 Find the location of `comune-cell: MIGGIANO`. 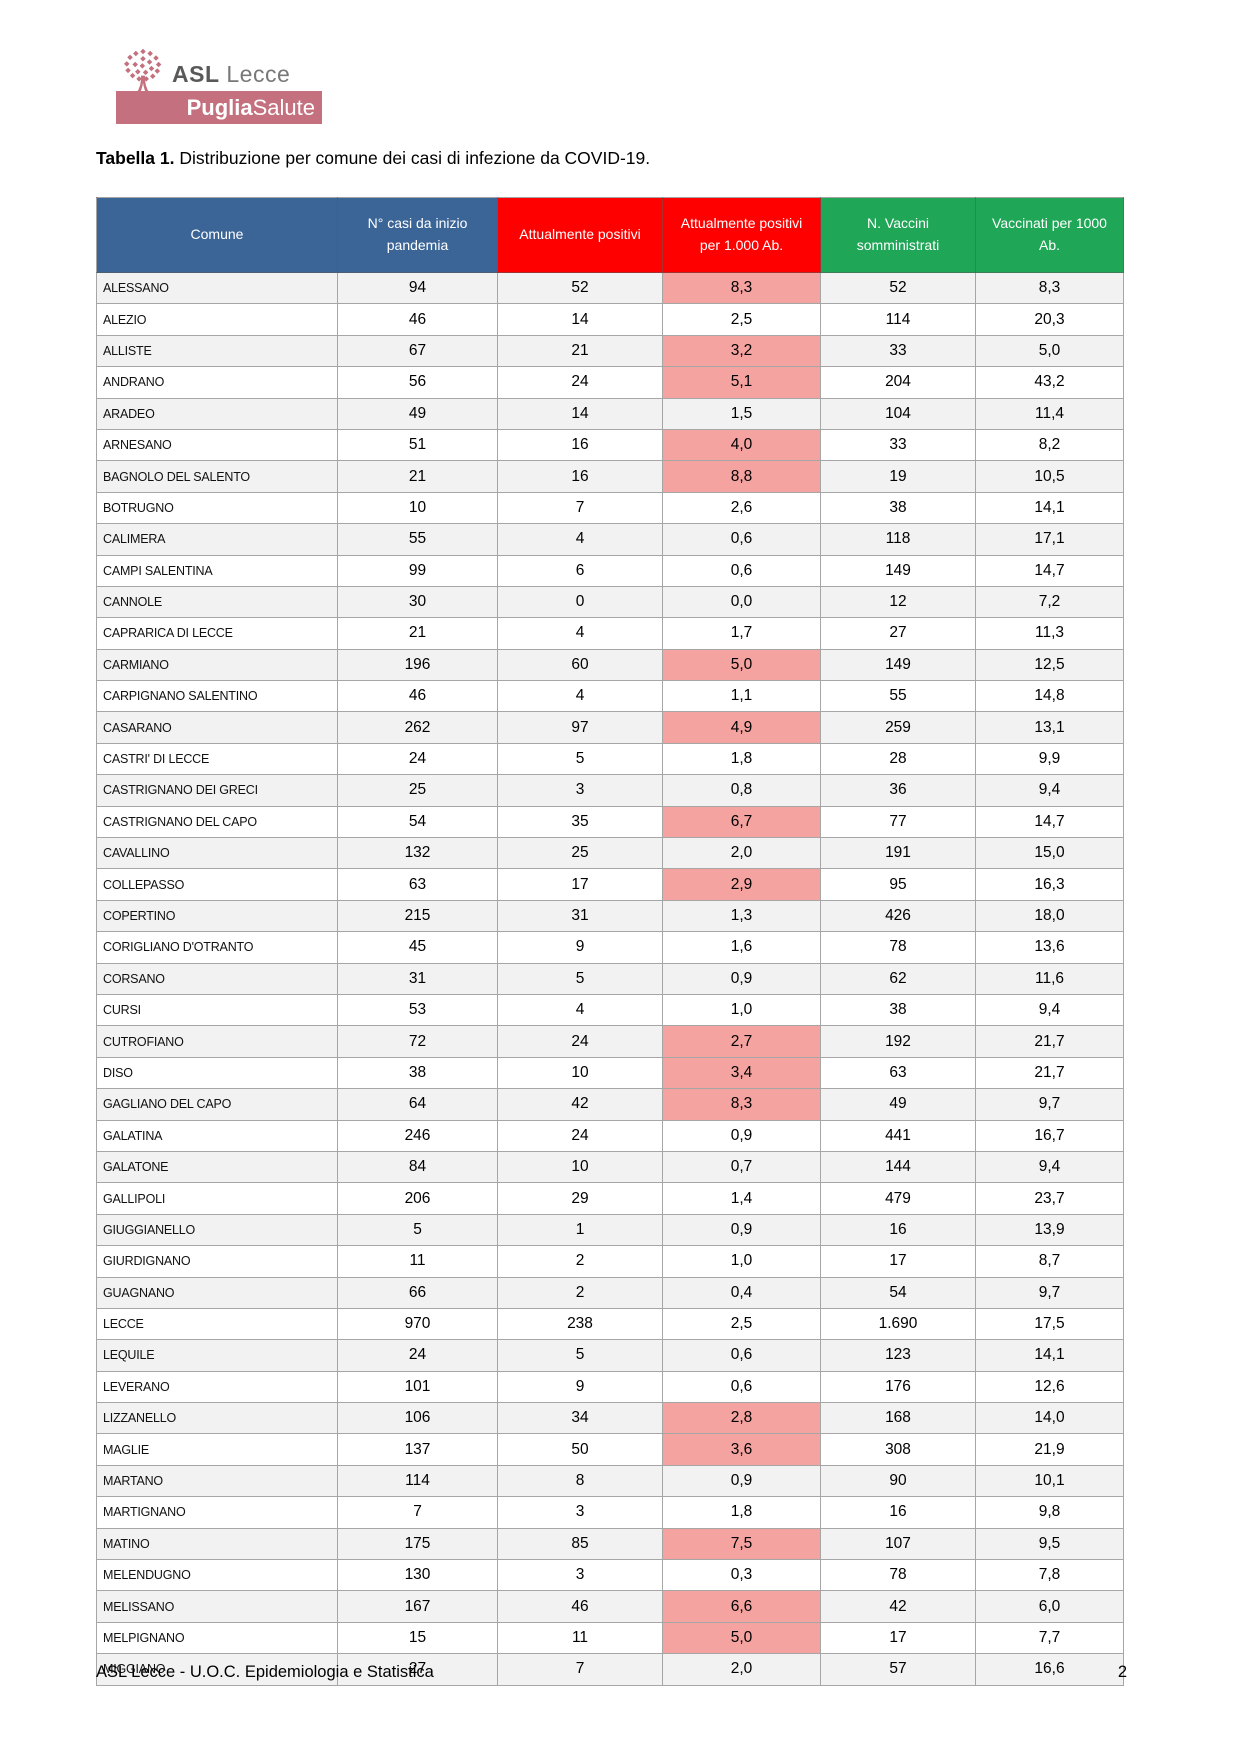

comune-cell: MIGGIANO is located at coordinates (217, 1669).